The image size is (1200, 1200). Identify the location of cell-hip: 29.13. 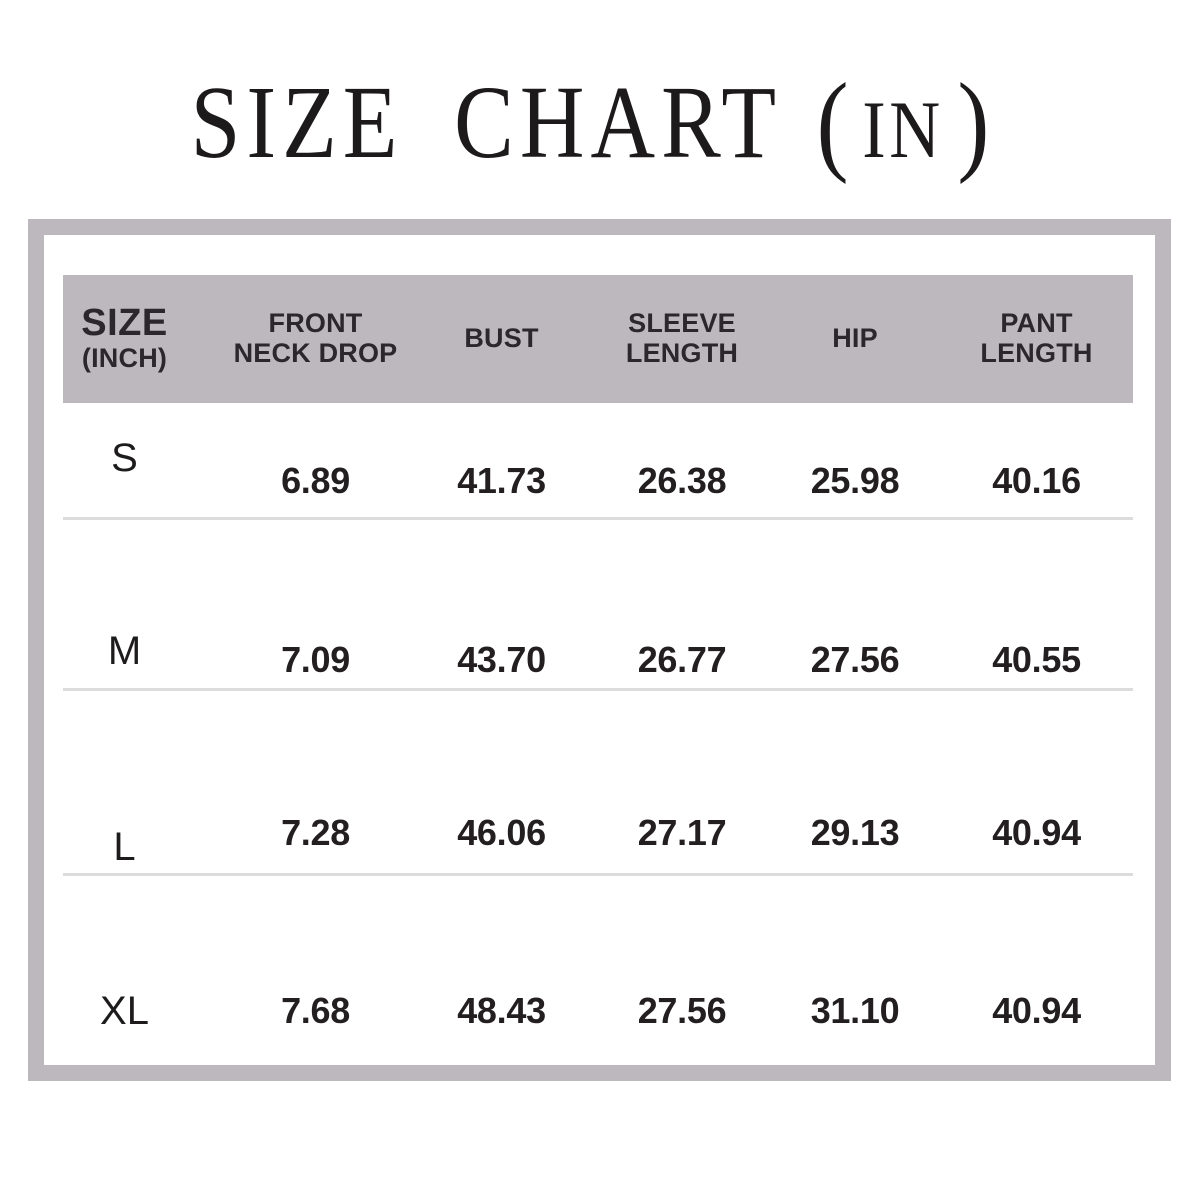
(855, 832).